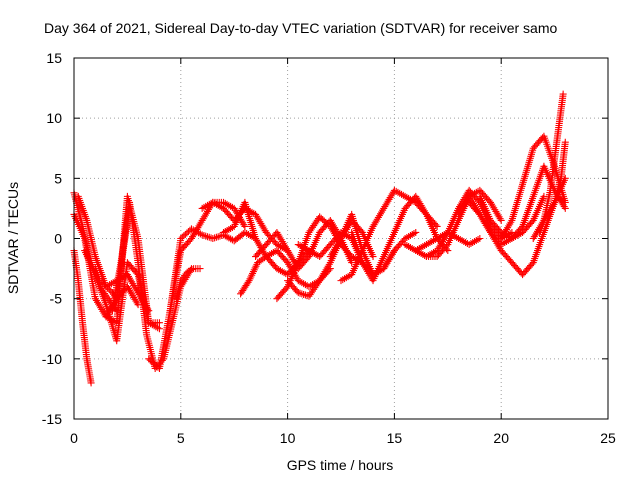  What do you see at coordinates (56, 299) in the screenshot?
I see `y-tick-label: -5` at bounding box center [56, 299].